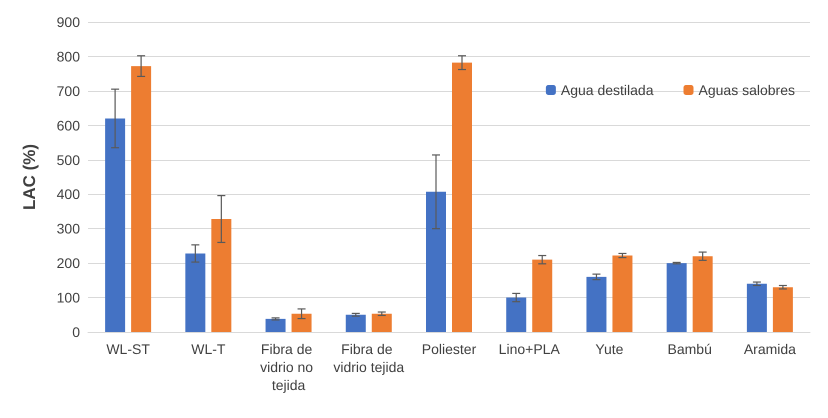 This screenshot has height=418, width=828. I want to click on x-tick-label: Aramida, so click(770, 349).